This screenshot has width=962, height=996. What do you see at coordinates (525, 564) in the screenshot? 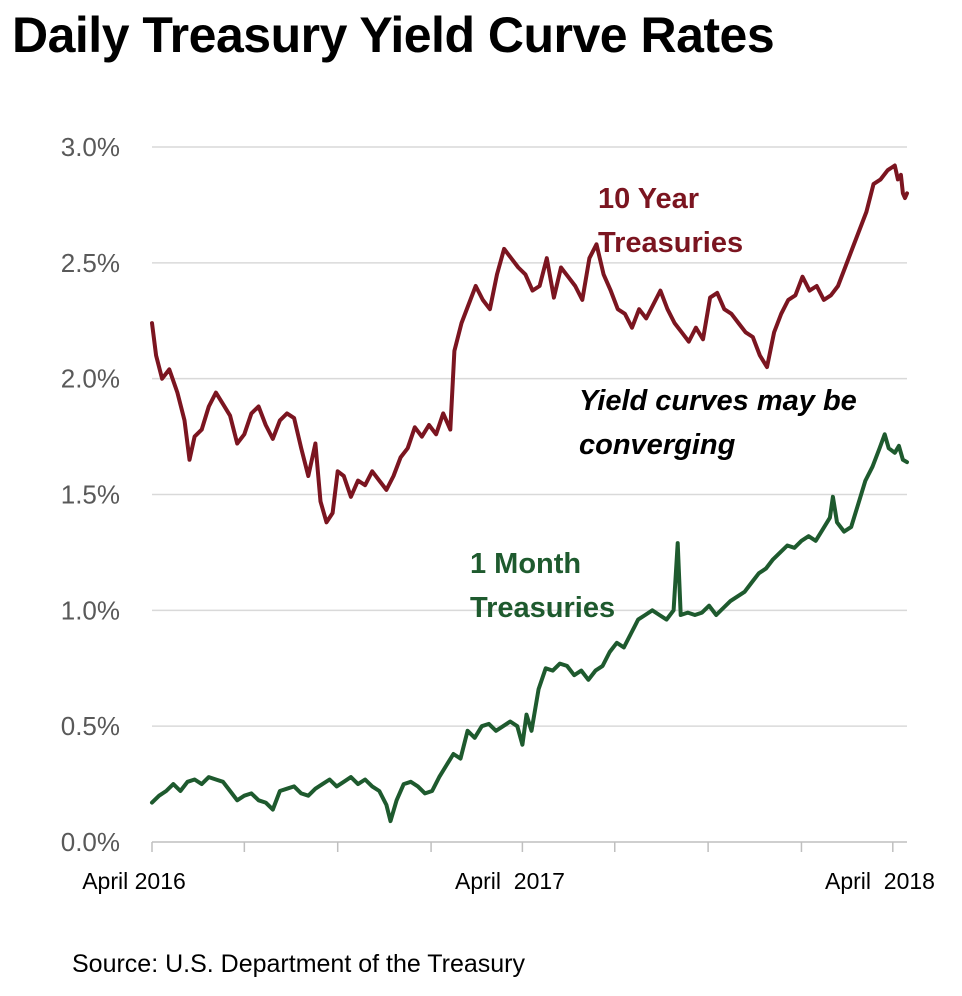
I see `series-label: 1 Month` at bounding box center [525, 564].